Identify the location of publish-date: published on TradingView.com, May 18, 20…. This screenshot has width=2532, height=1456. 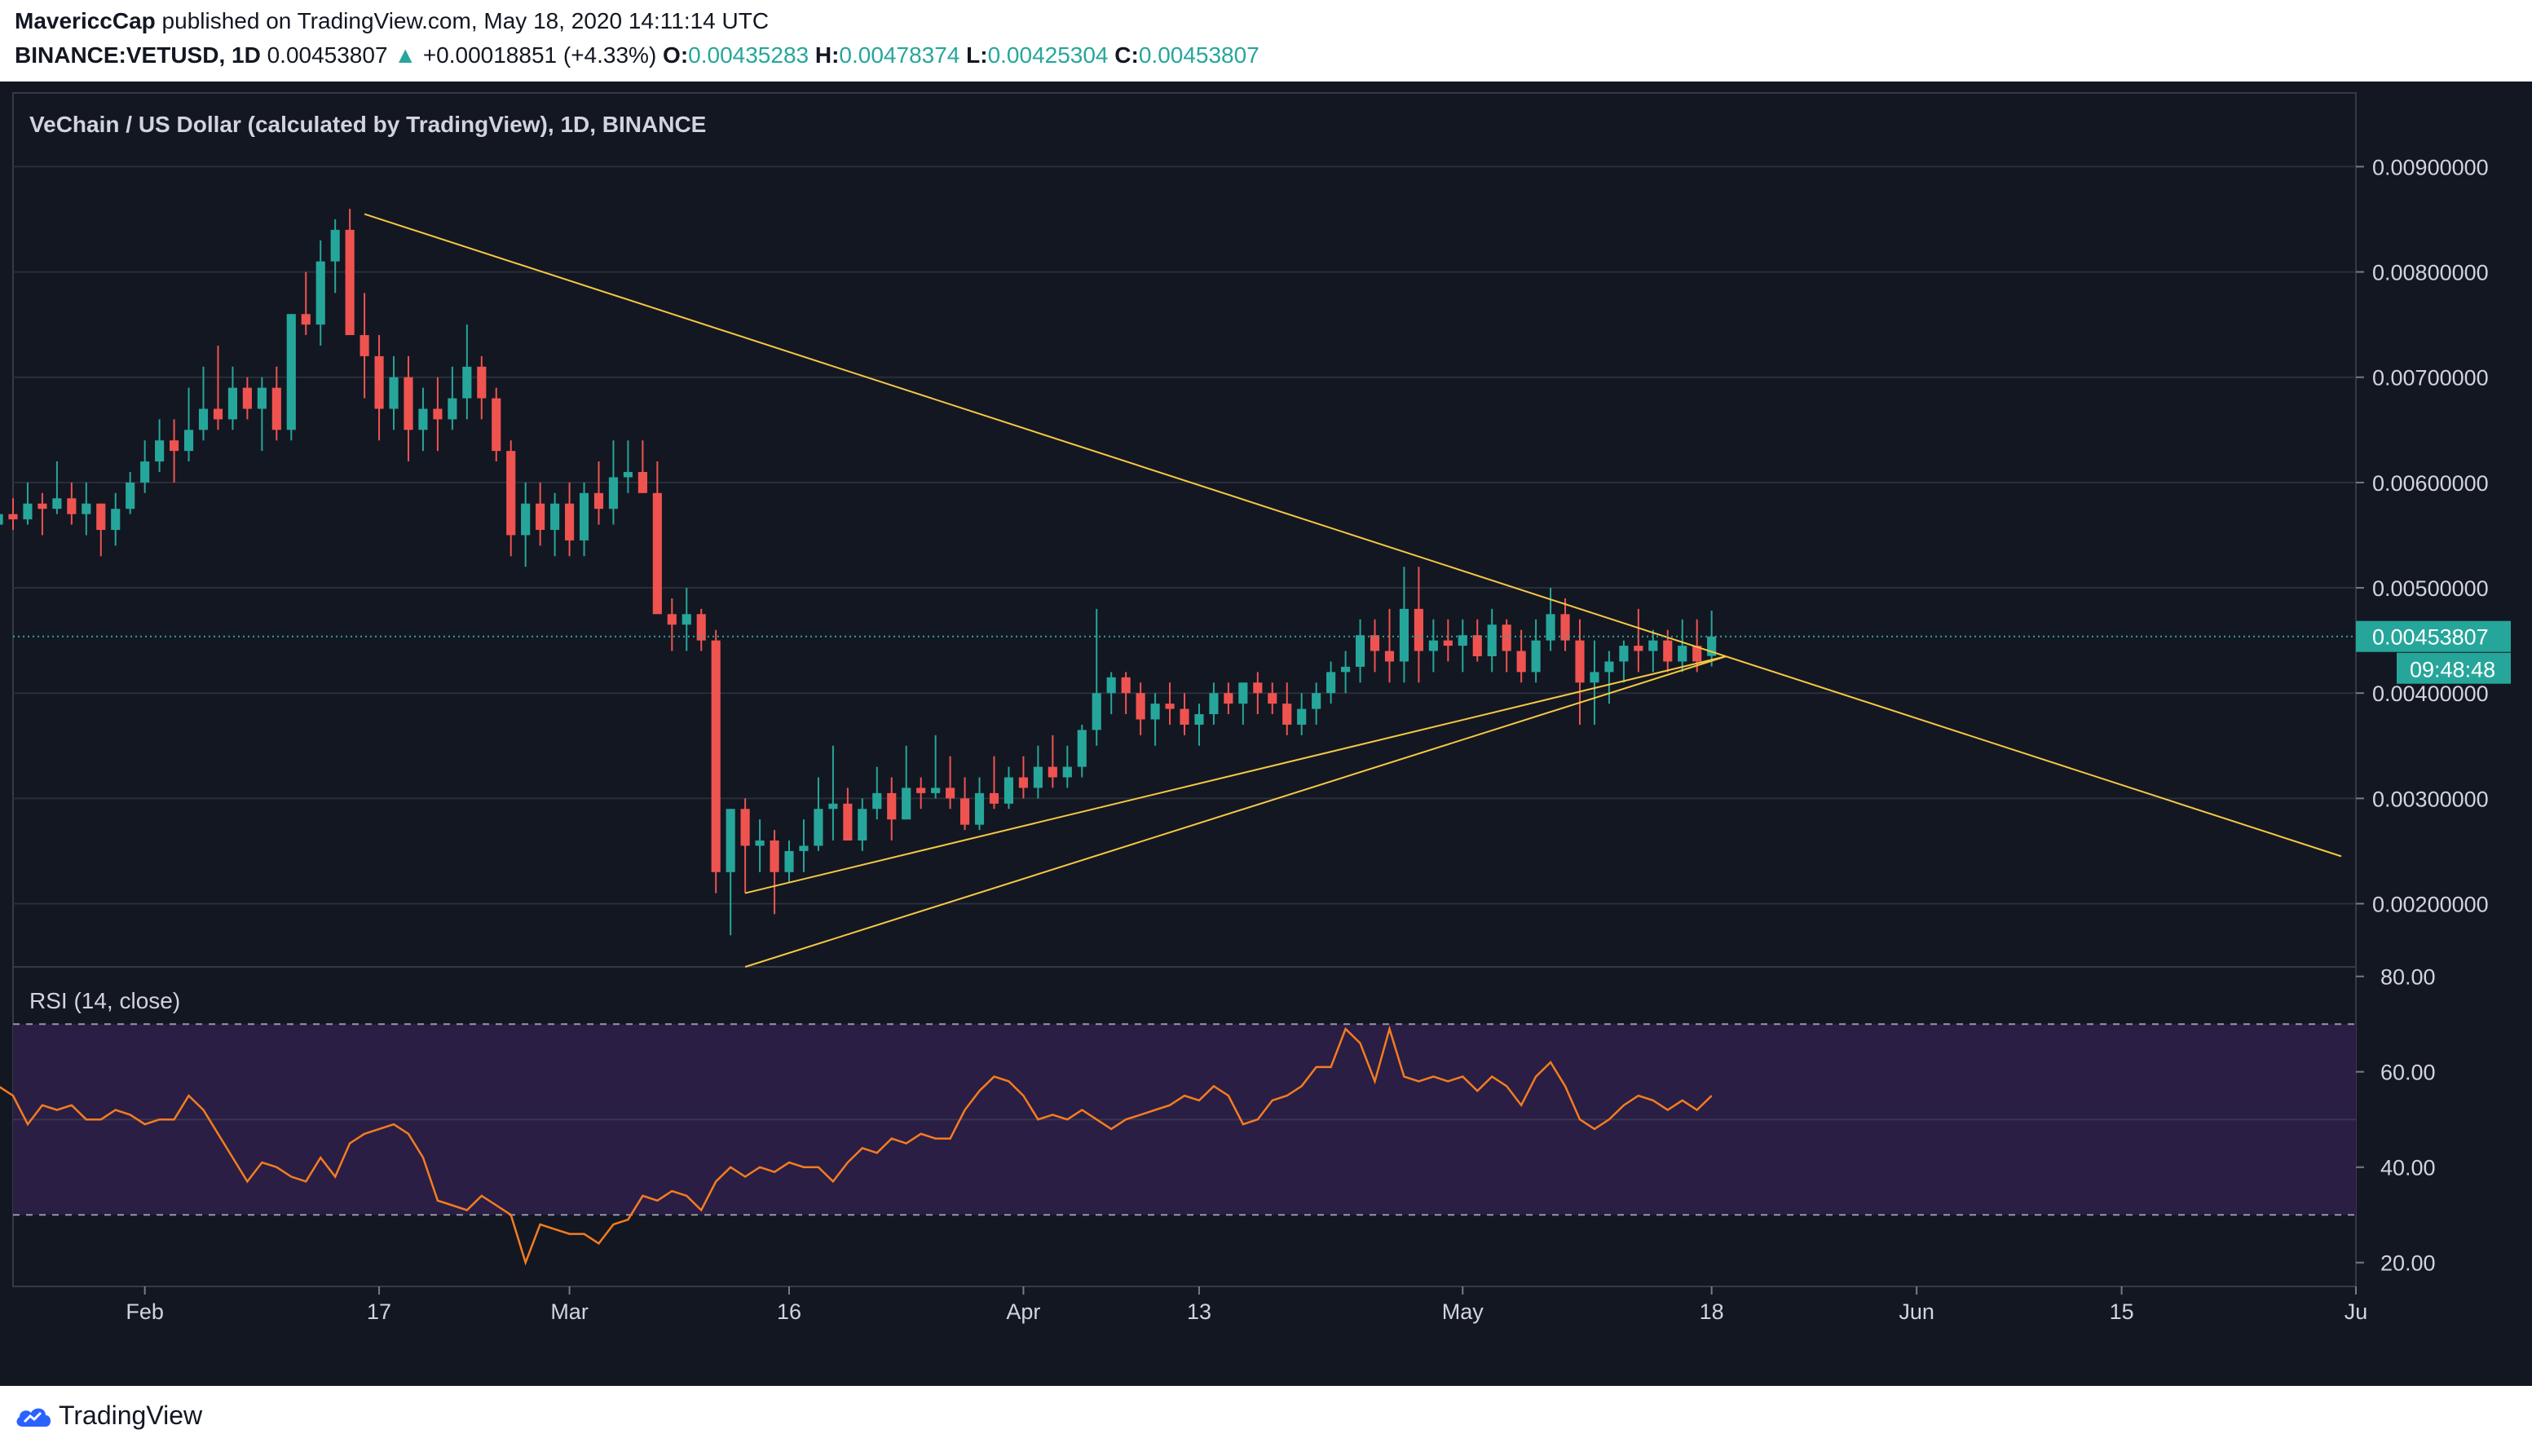
(466, 21).